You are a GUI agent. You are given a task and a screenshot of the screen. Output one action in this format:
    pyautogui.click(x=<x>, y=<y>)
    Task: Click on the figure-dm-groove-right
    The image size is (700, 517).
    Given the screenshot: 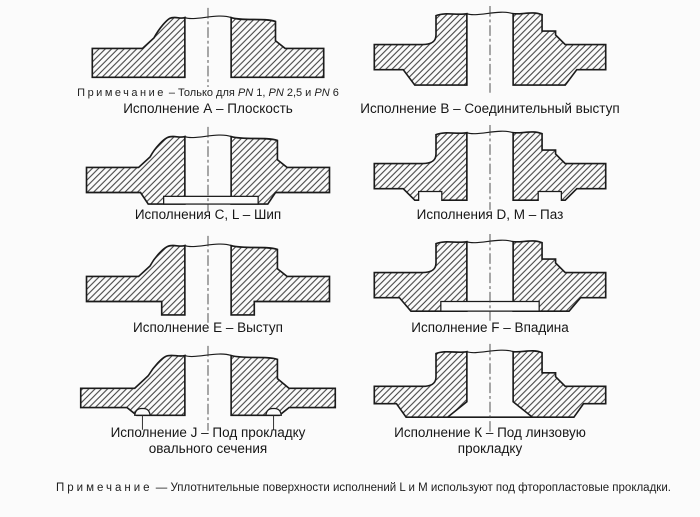 What is the action you would take?
    pyautogui.click(x=549, y=195)
    